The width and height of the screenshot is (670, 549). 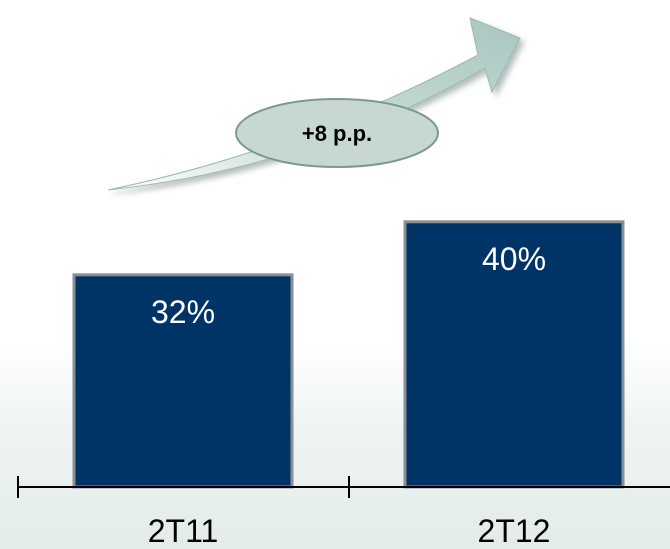 I want to click on bar-data-label: 40%, so click(x=514, y=259).